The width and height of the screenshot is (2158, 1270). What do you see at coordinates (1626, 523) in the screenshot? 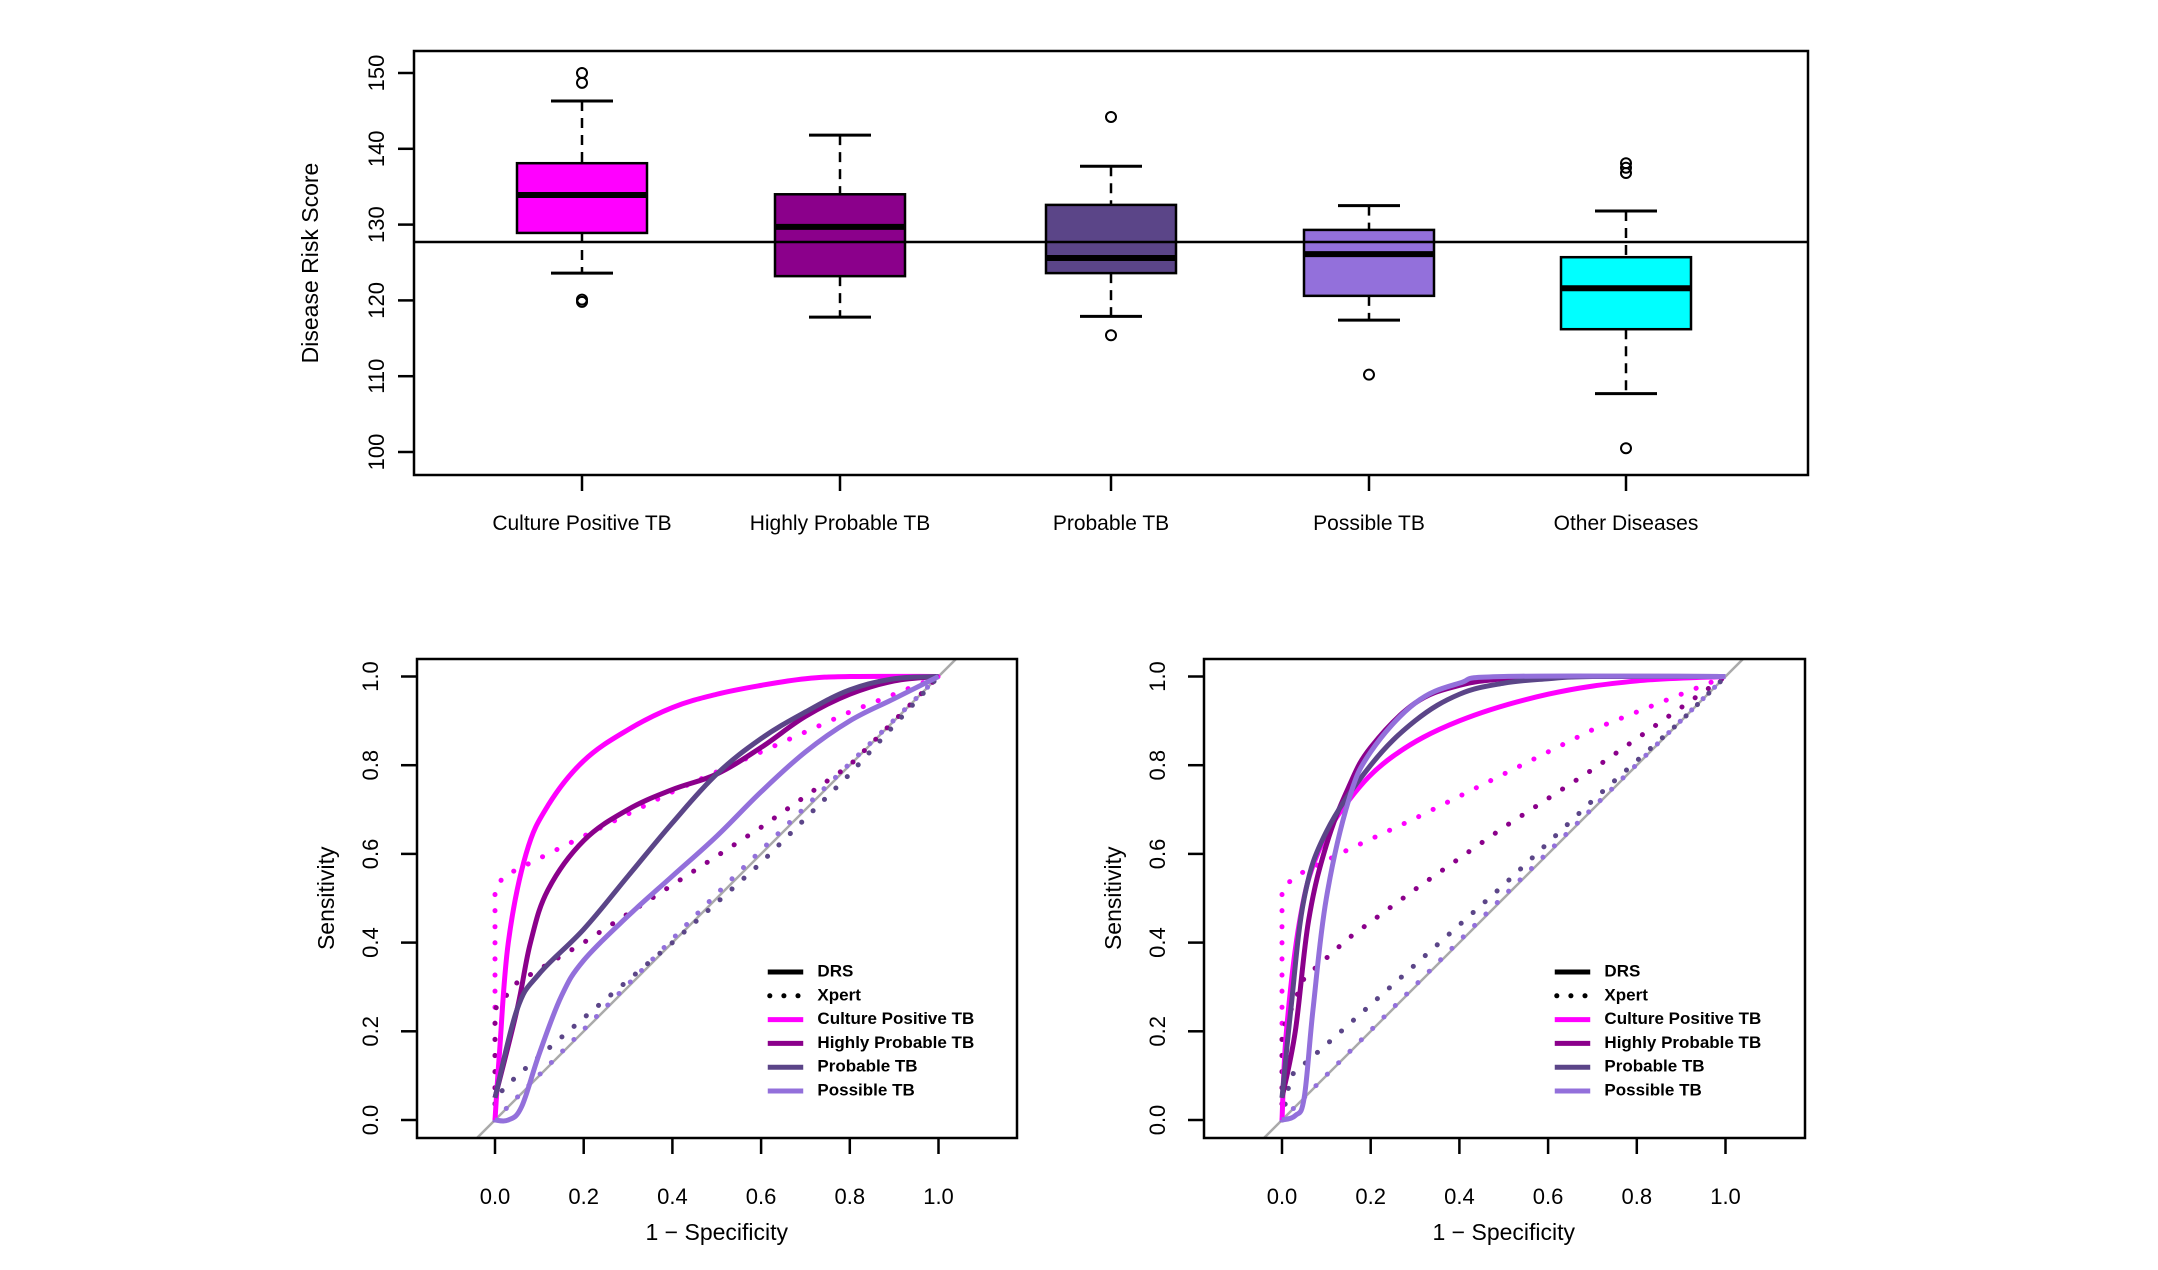
I see `x-tick-label-other-diseases: Other Diseases` at bounding box center [1626, 523].